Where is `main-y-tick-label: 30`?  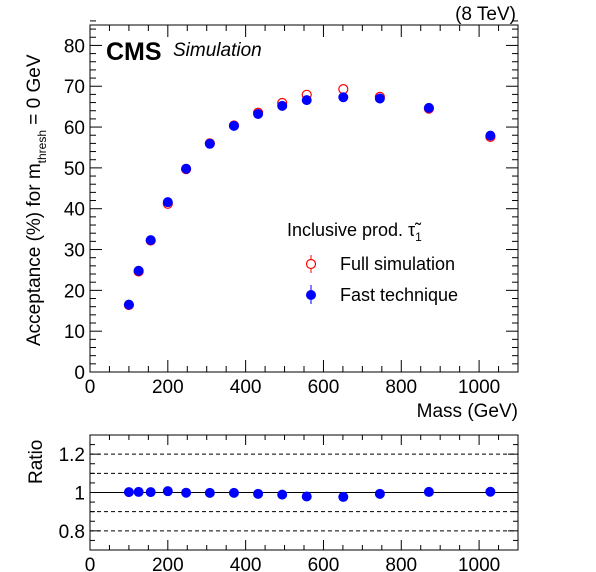
main-y-tick-label: 30 is located at coordinates (74, 251).